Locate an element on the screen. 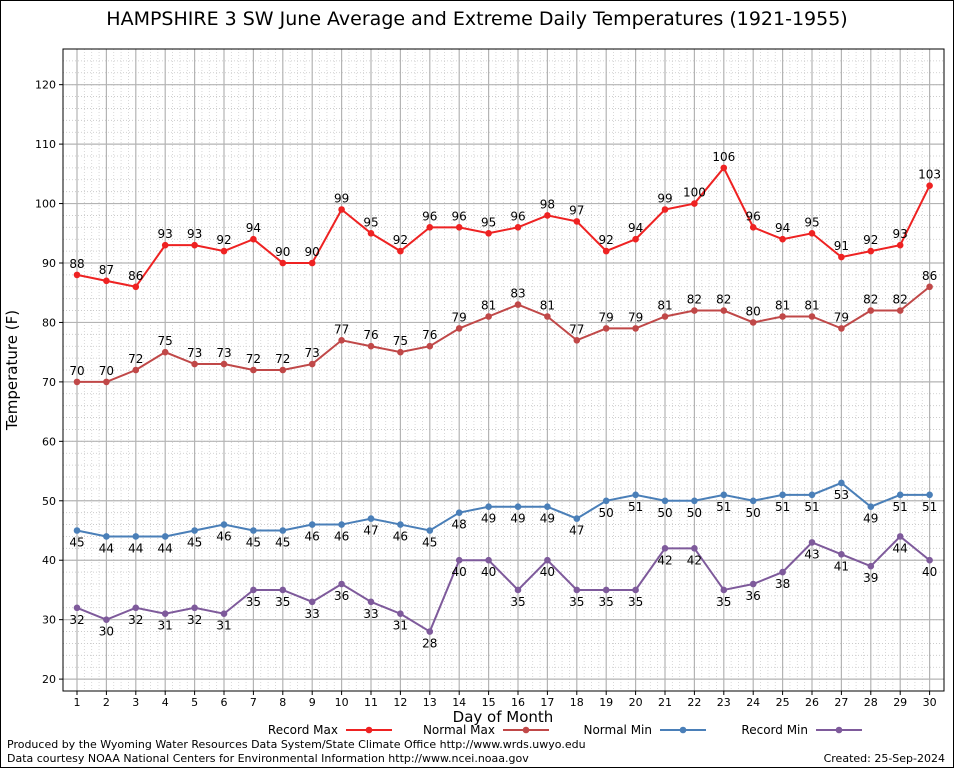  footer-created-date: Created: 25-Sep-2024 is located at coordinates (884, 758).